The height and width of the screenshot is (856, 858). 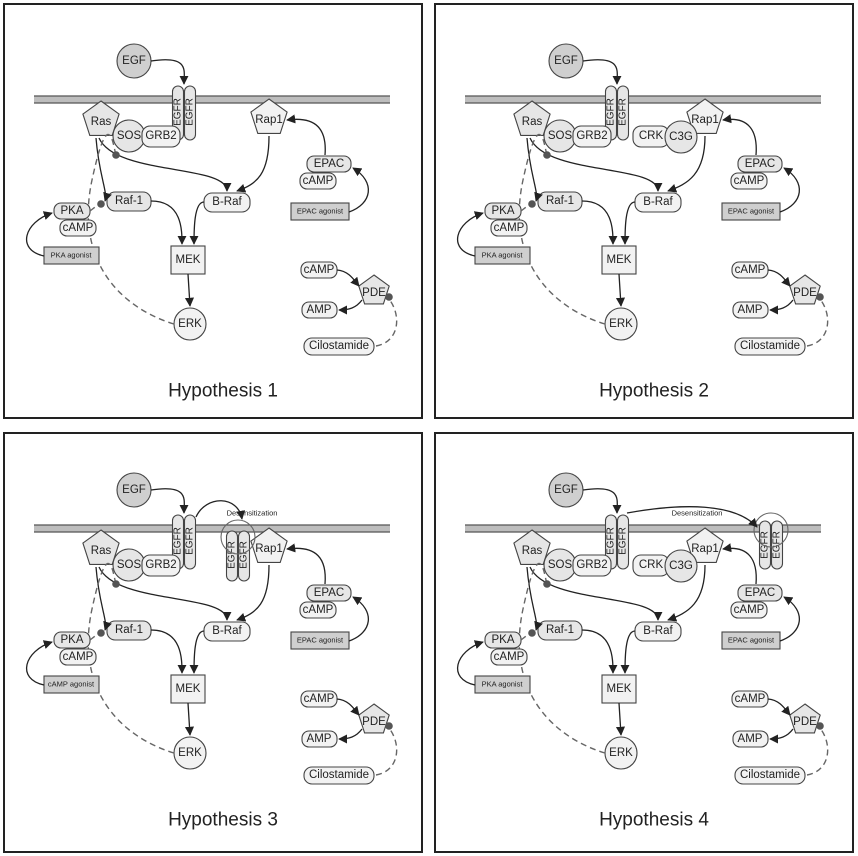 What do you see at coordinates (817, 751) in the screenshot?
I see `cilostamide-inhibits-pde` at bounding box center [817, 751].